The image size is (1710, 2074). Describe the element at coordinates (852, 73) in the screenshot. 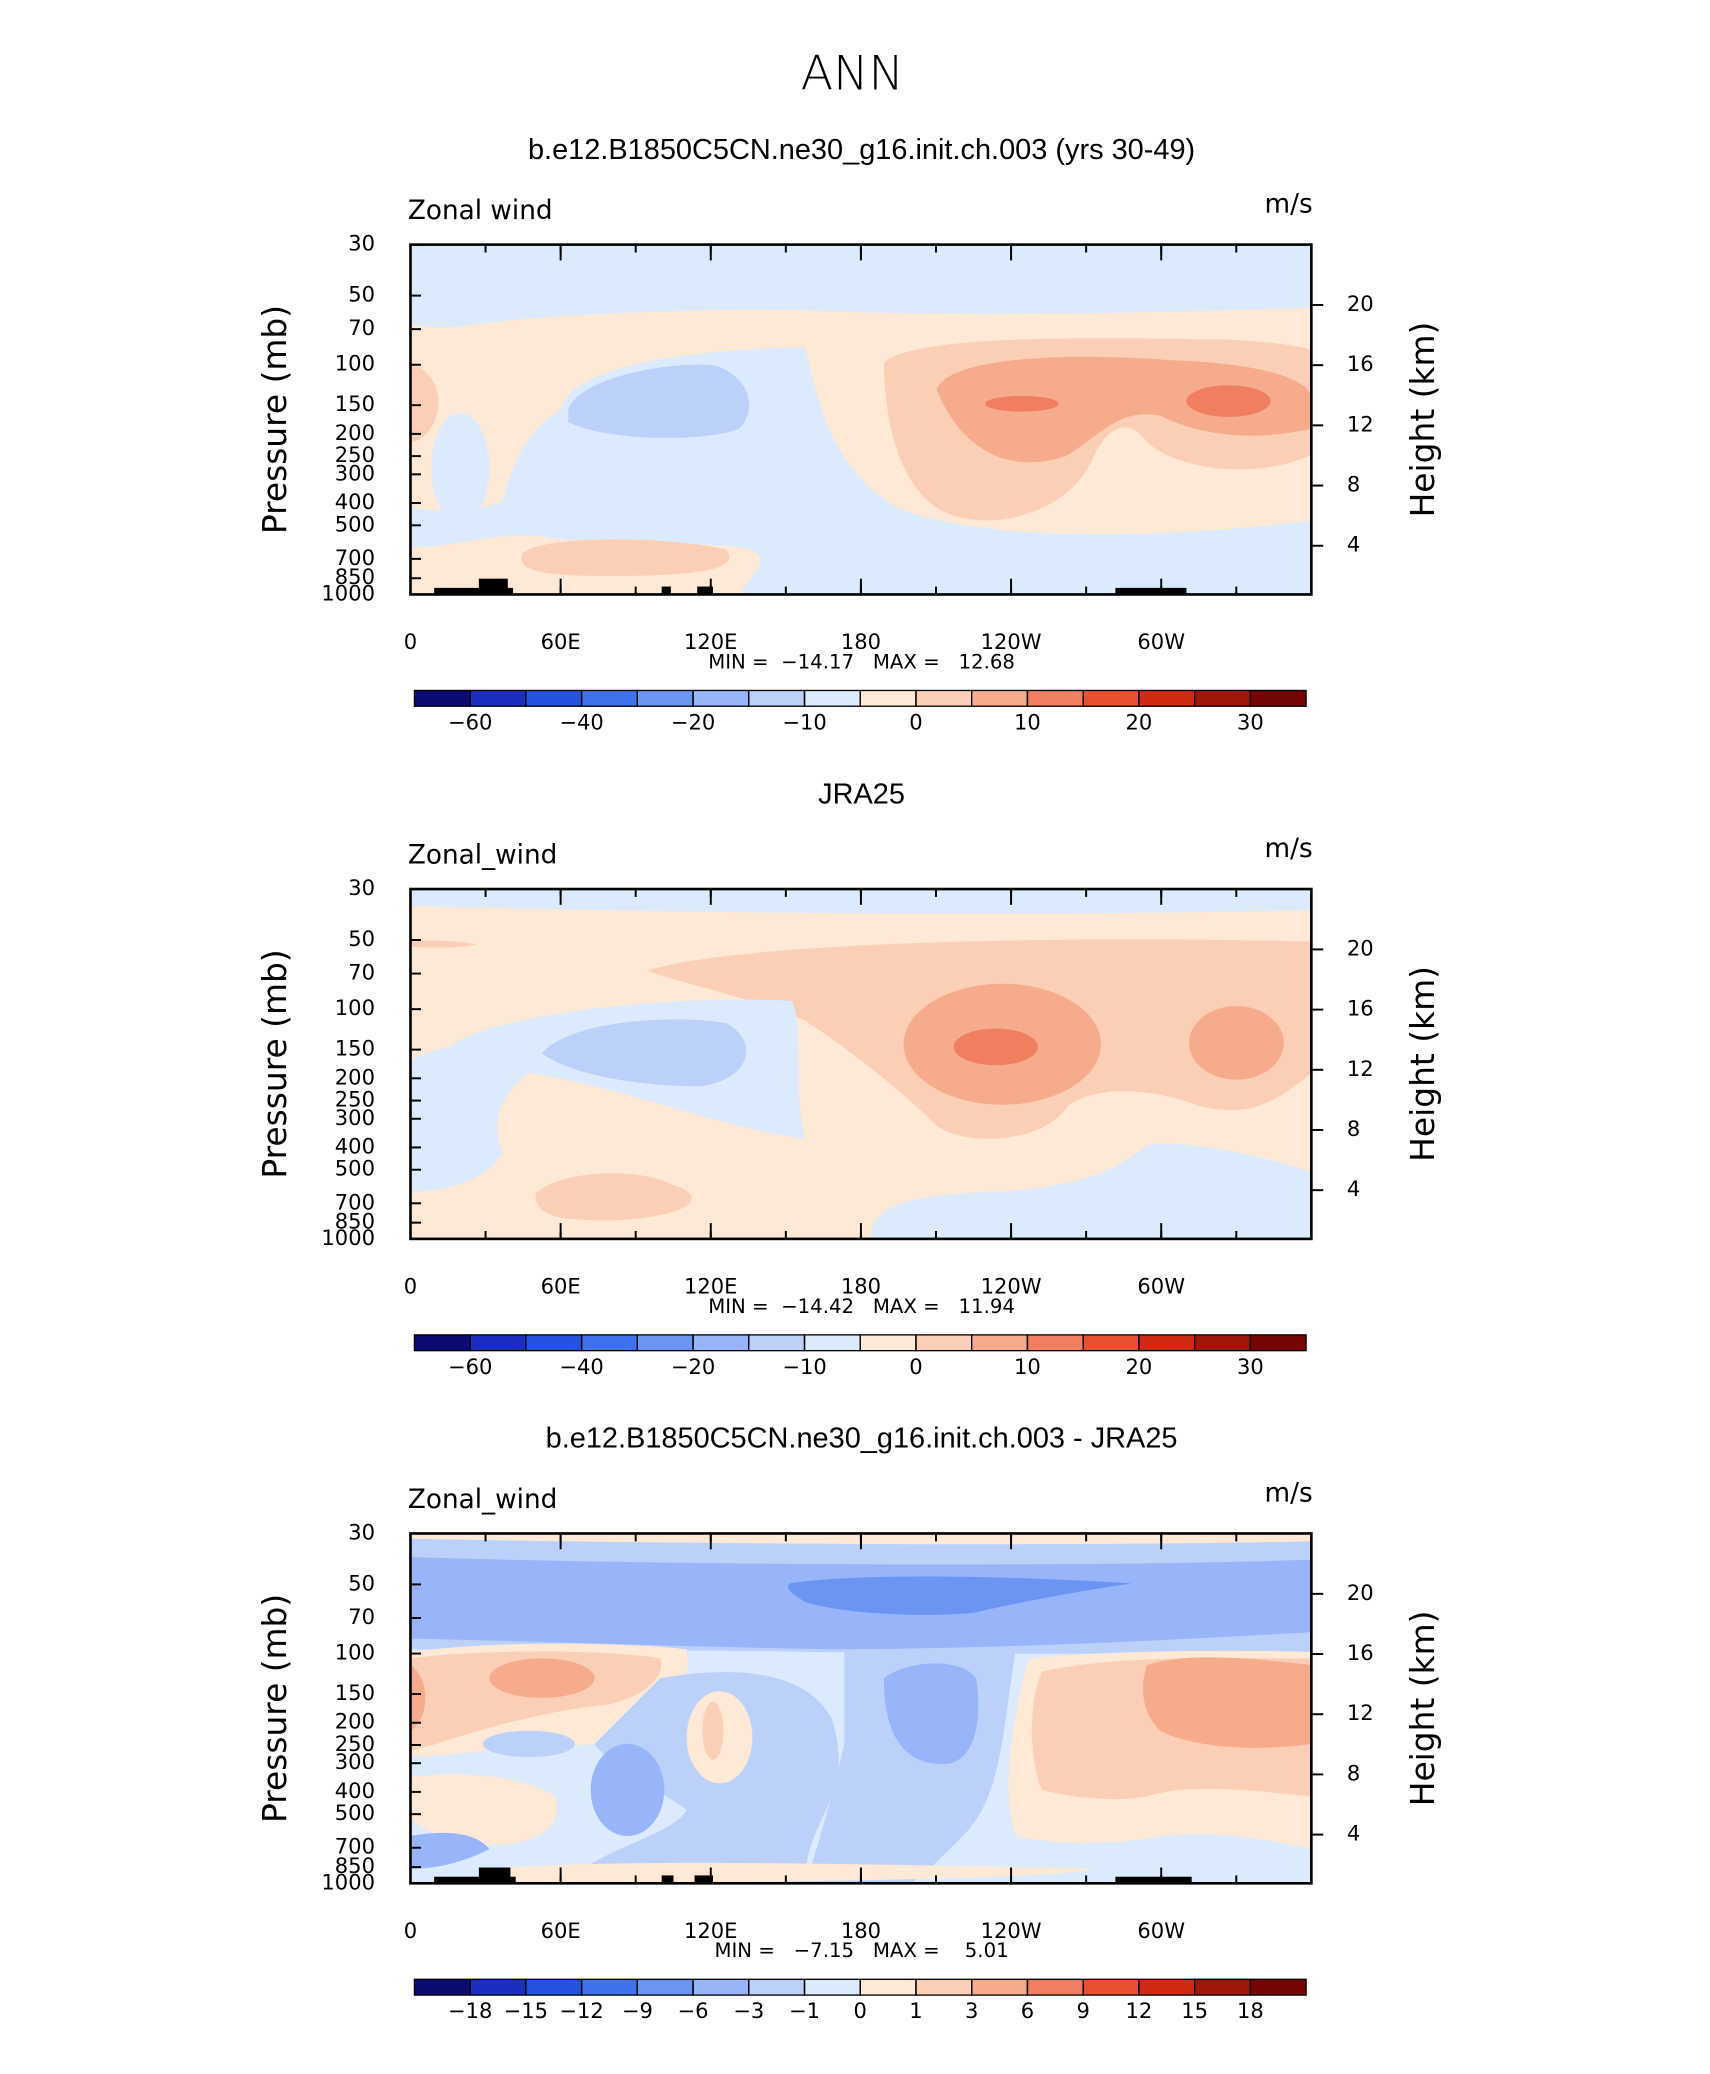

I see `figure-title: ANN` at that location.